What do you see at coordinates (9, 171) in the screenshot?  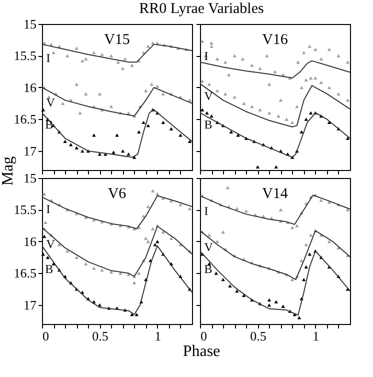 I see `y-axis-title: Mag` at bounding box center [9, 171].